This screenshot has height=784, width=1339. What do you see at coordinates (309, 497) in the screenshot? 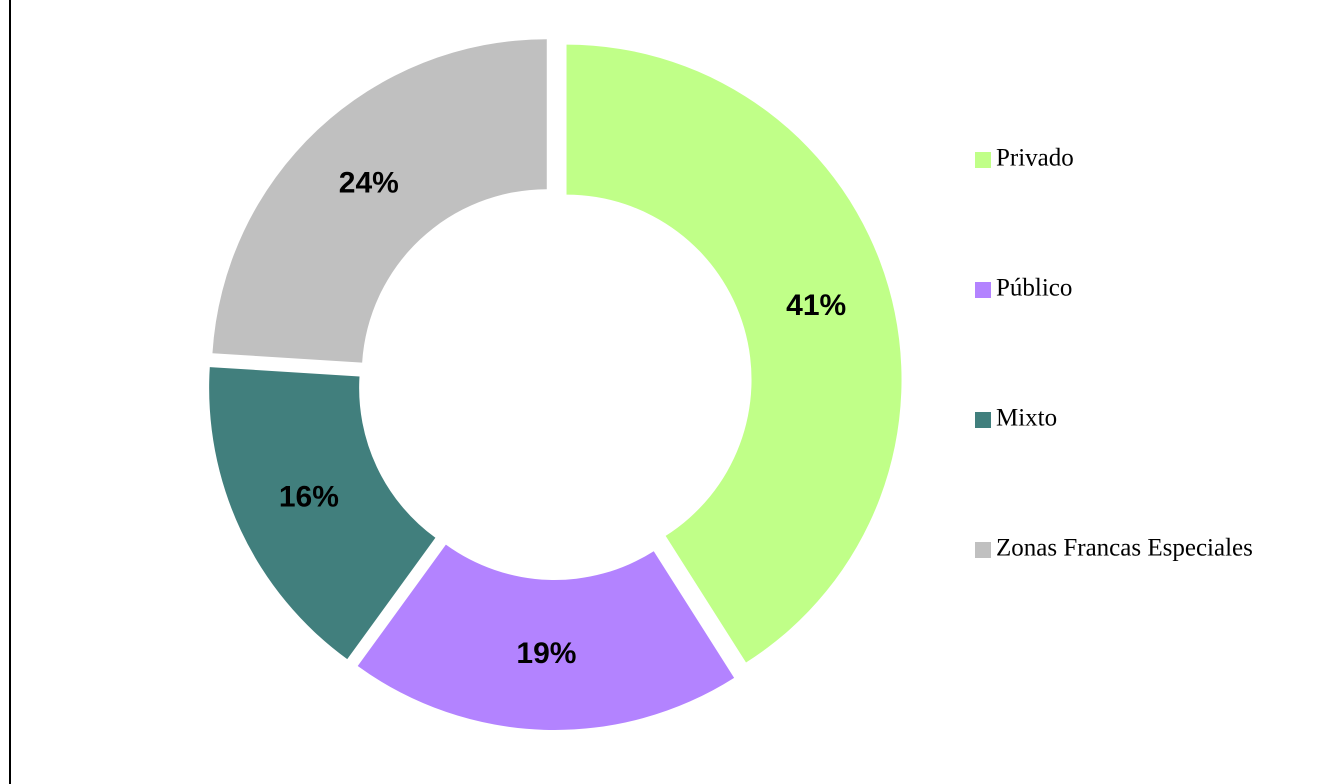
I see `data-label: 16%` at bounding box center [309, 497].